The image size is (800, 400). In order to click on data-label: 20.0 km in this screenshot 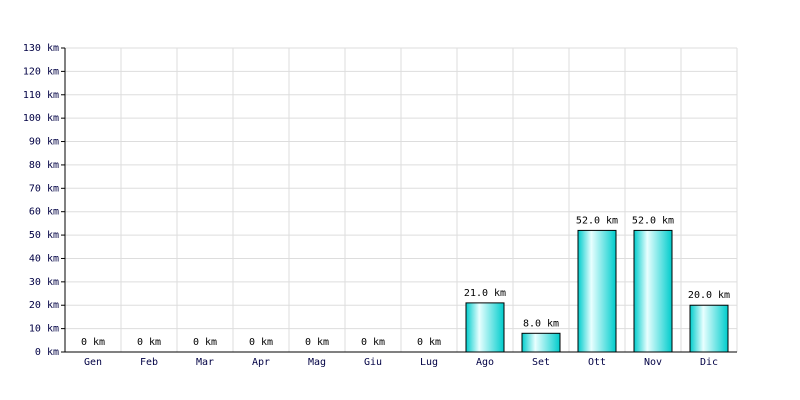, I will do `click(709, 295)`.